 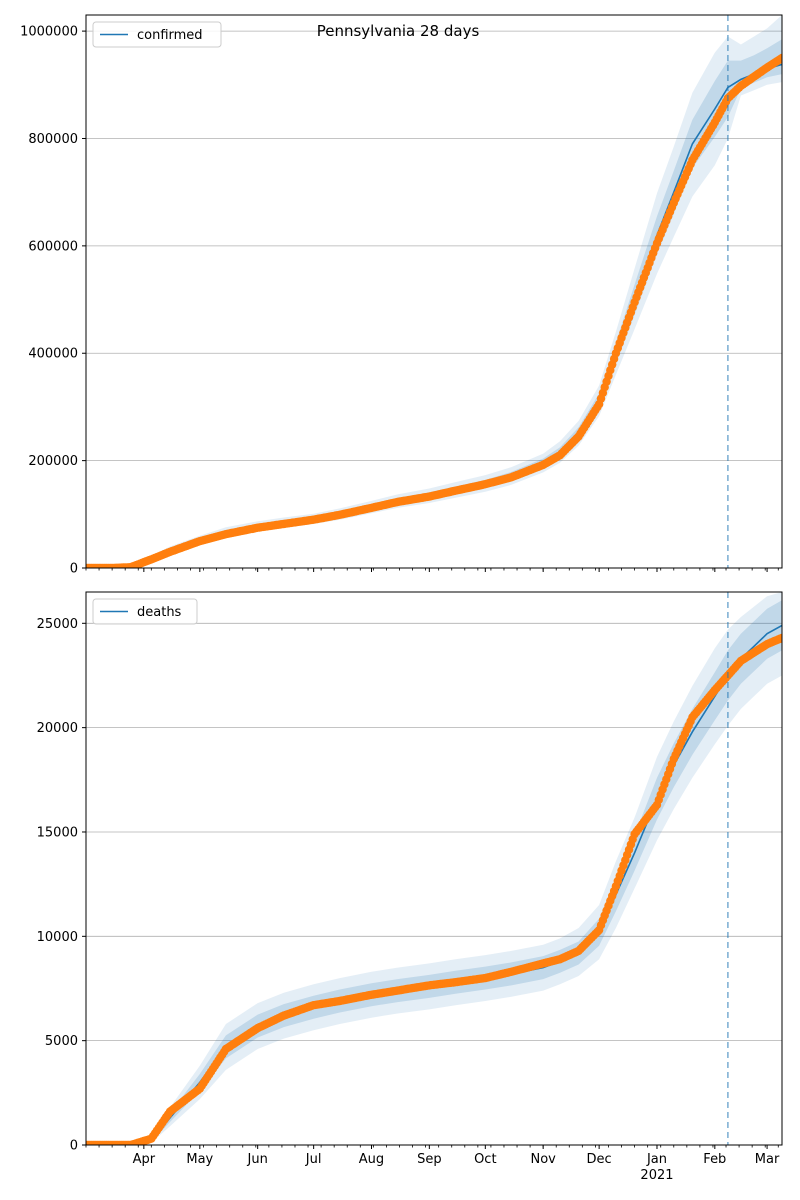 I want to click on x-tick-label: Aug, so click(x=371, y=1159).